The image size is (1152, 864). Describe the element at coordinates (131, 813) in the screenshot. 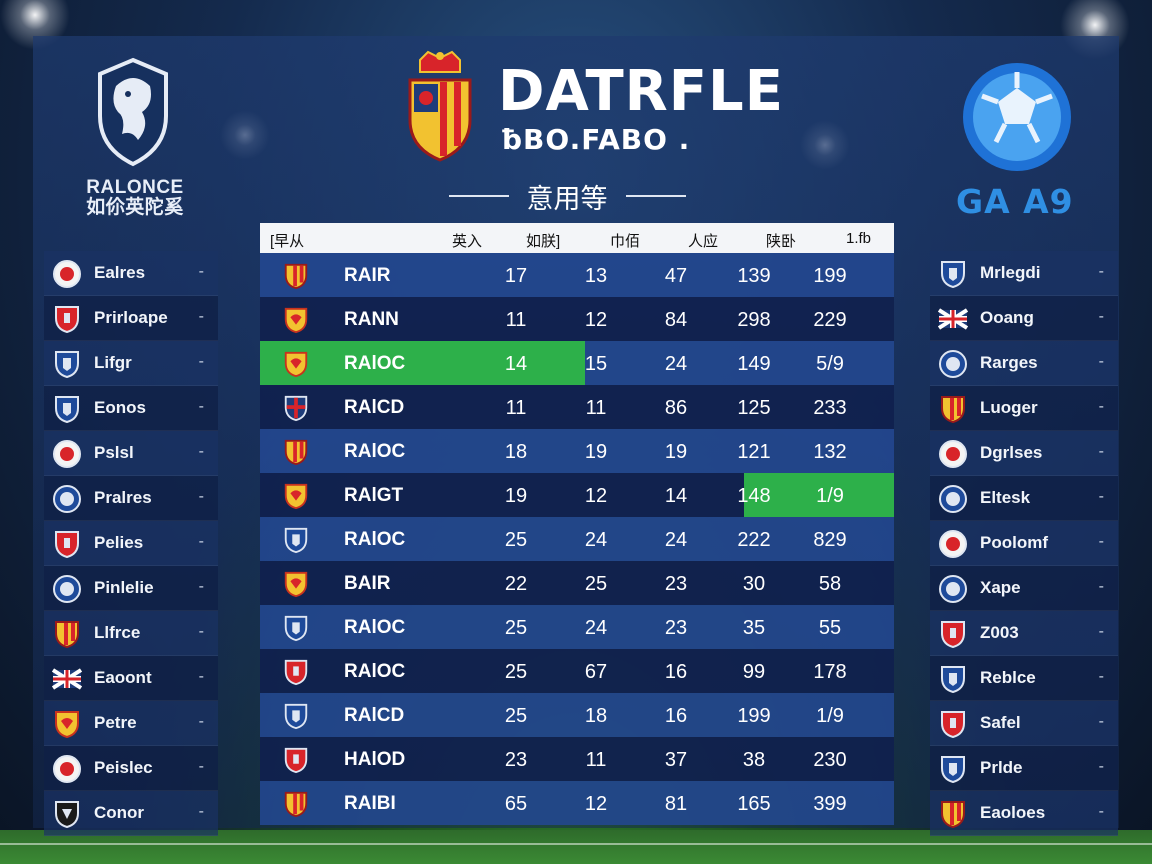

I see `team-list-item: Conor -` at that location.